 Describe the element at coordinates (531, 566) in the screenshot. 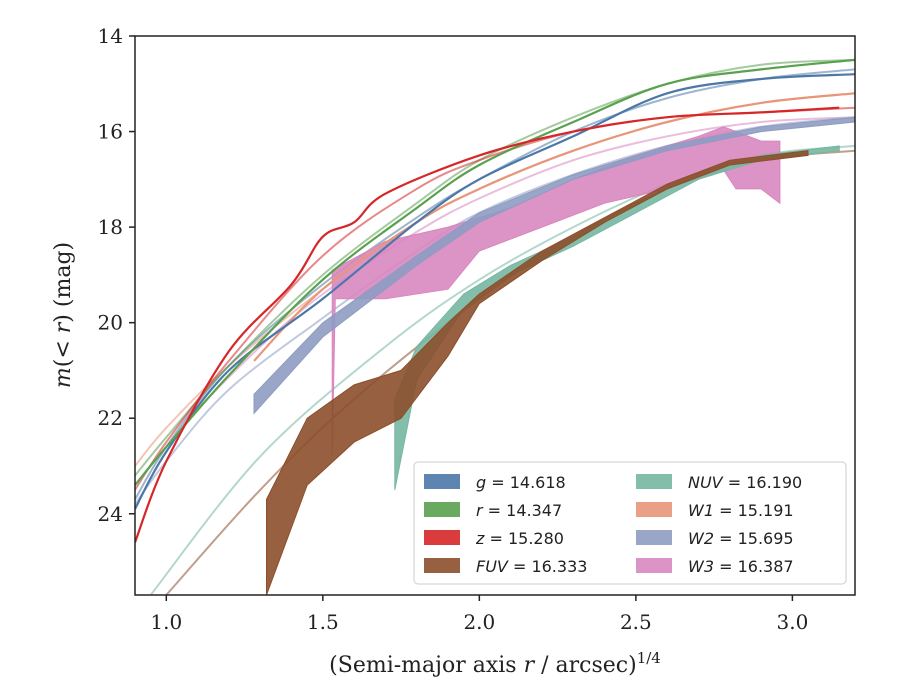

I see `legend-label-fuv: FUV = 16.333` at that location.